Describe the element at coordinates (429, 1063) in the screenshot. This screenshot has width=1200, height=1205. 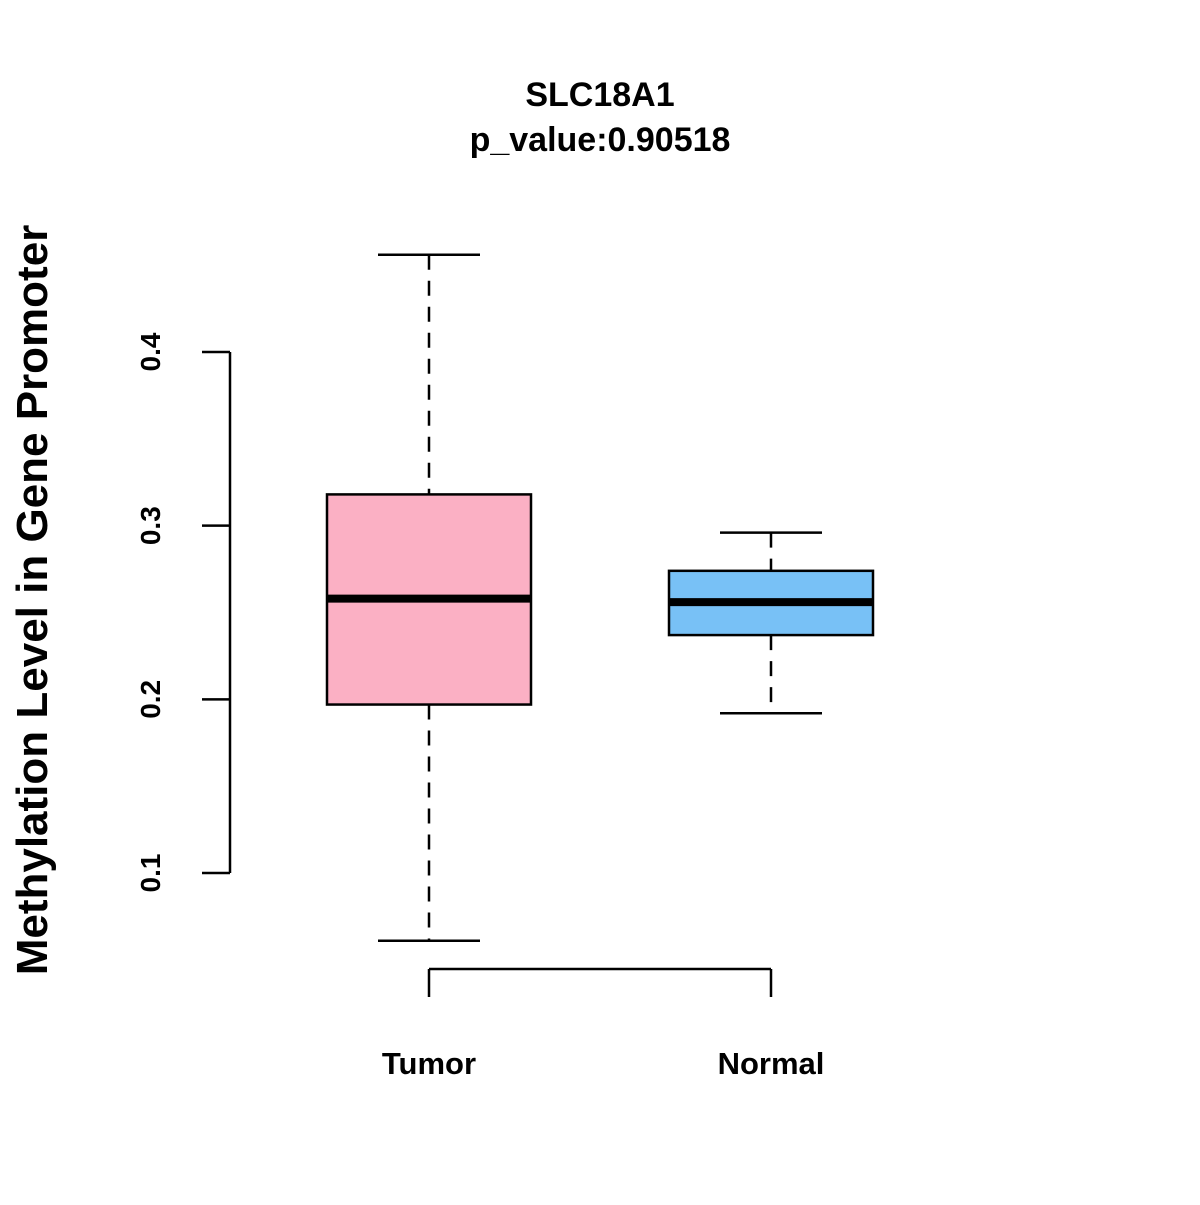
I see `x-tick-label: Tumor` at that location.